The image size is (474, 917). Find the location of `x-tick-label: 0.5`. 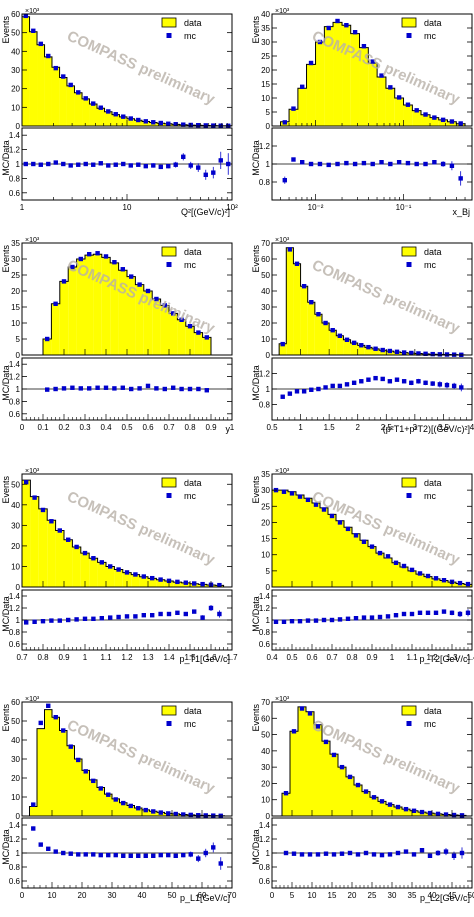

x-tick-label: 0.5 is located at coordinates (272, 427).